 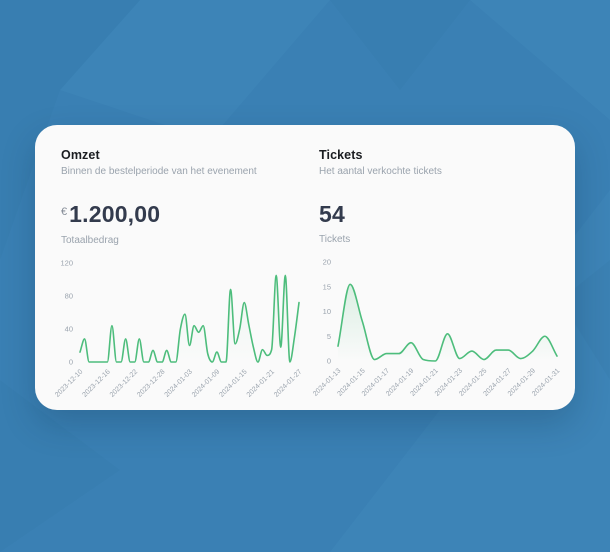 I want to click on panel-subtitle: Het aantal verkochte tickets, so click(x=380, y=171).